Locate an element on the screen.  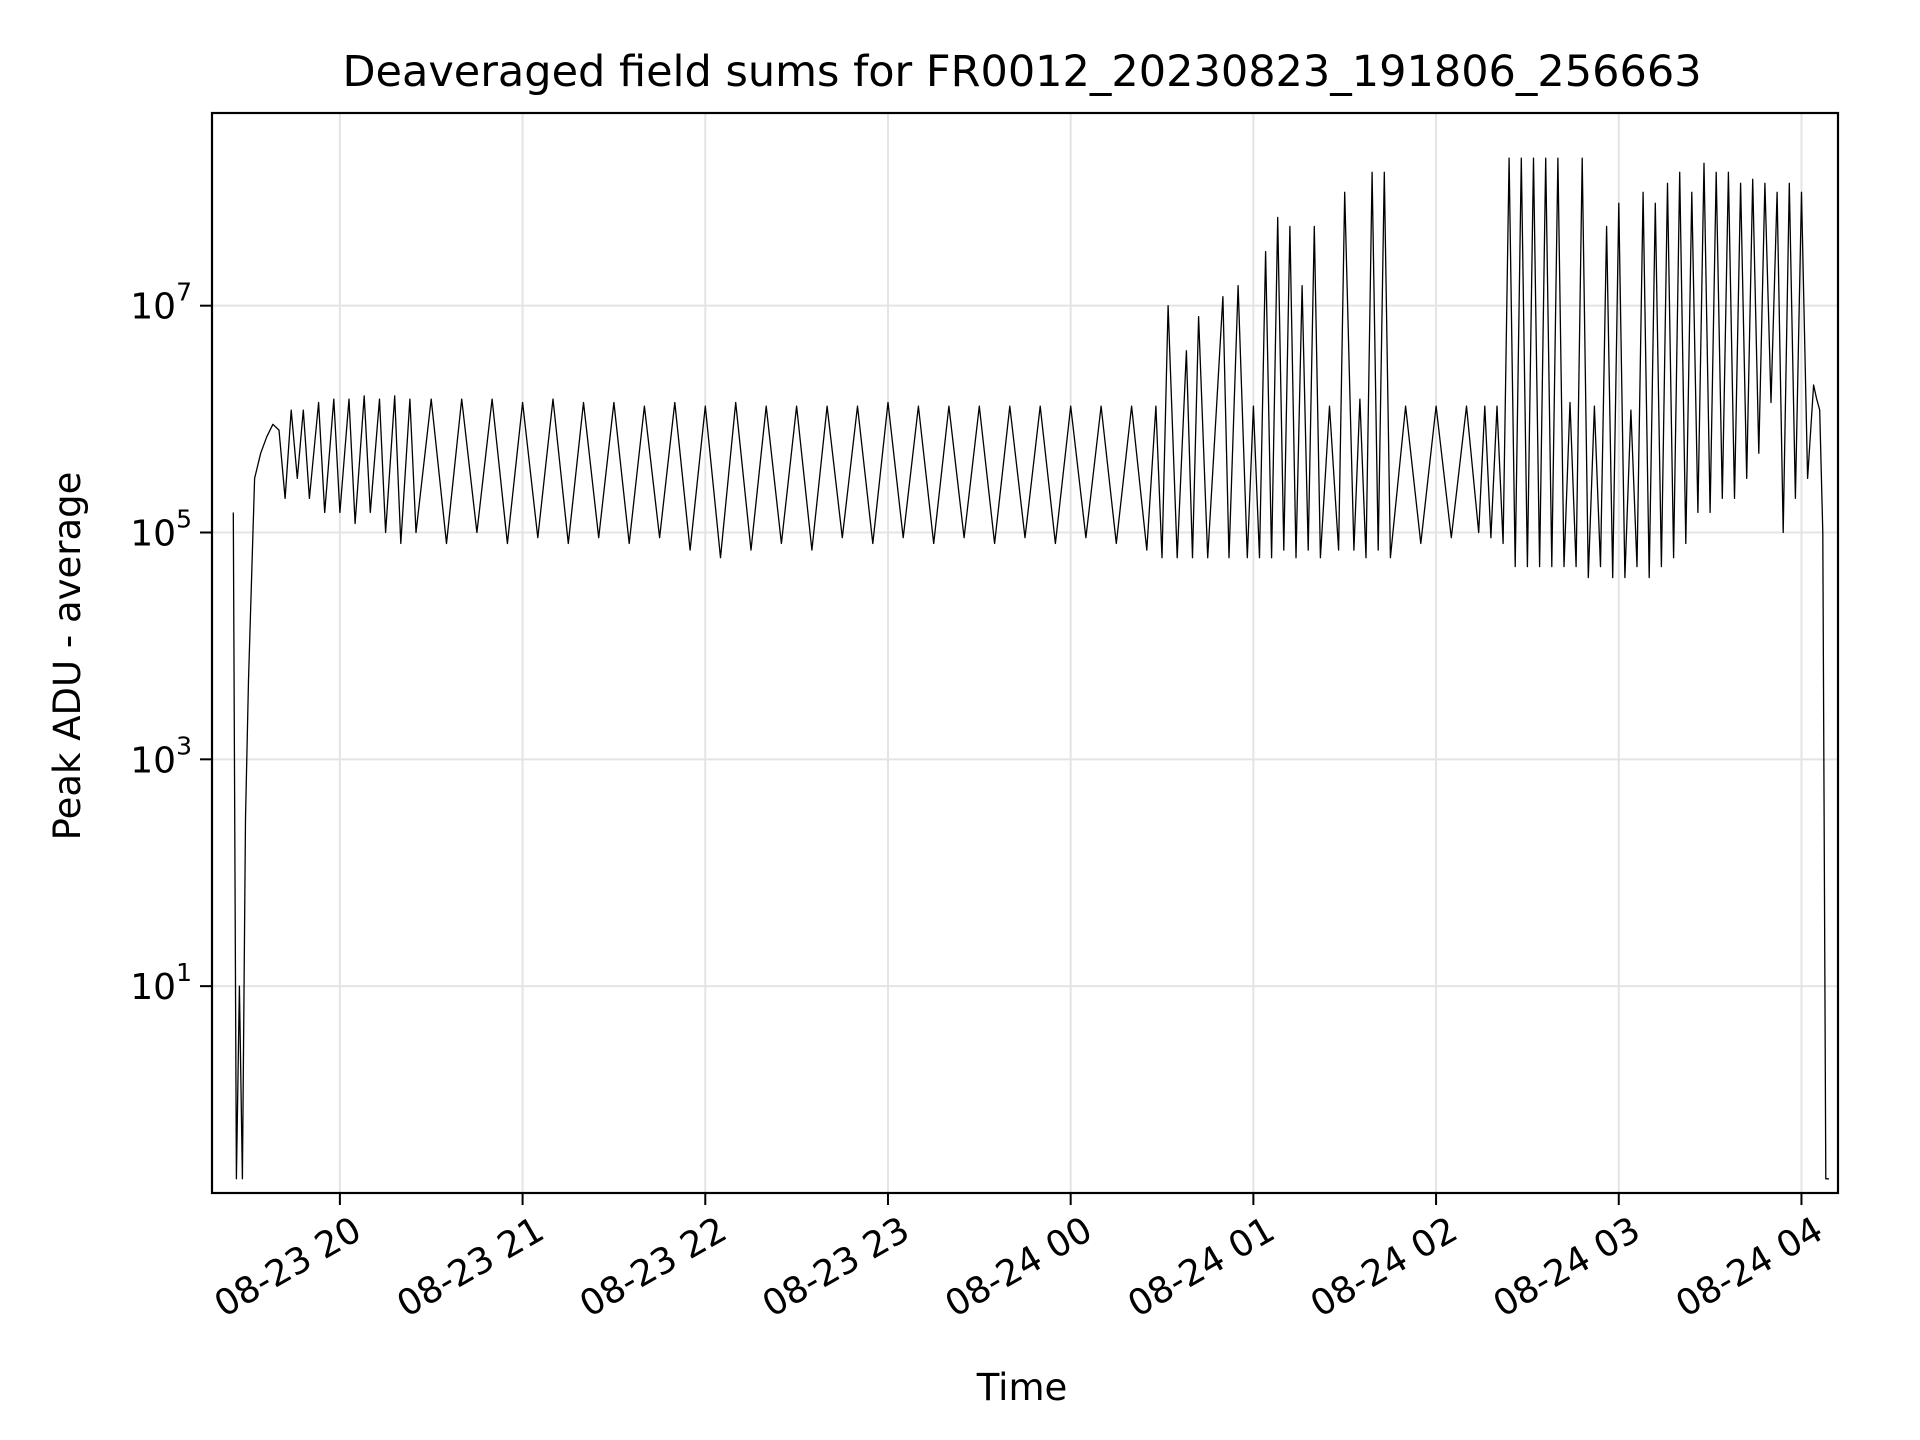
y-axis-label: Peak ADU - average is located at coordinates (67, 656).